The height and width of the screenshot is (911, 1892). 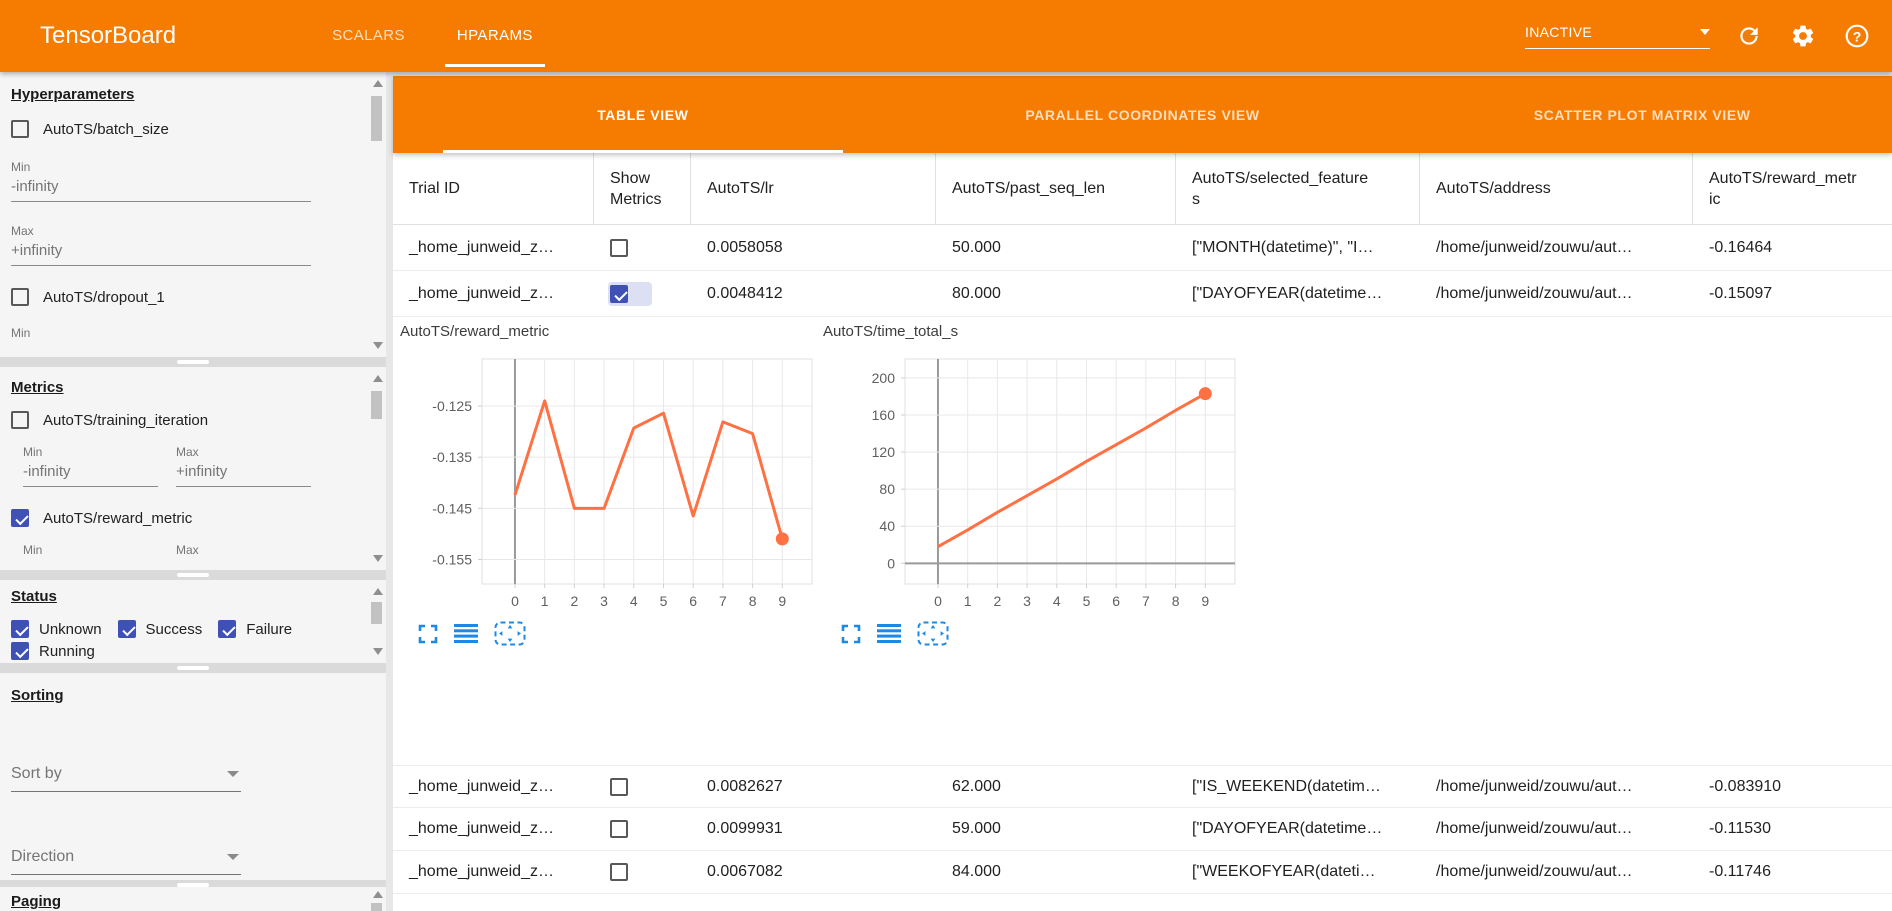 What do you see at coordinates (1749, 36) in the screenshot?
I see `refresh-icon` at bounding box center [1749, 36].